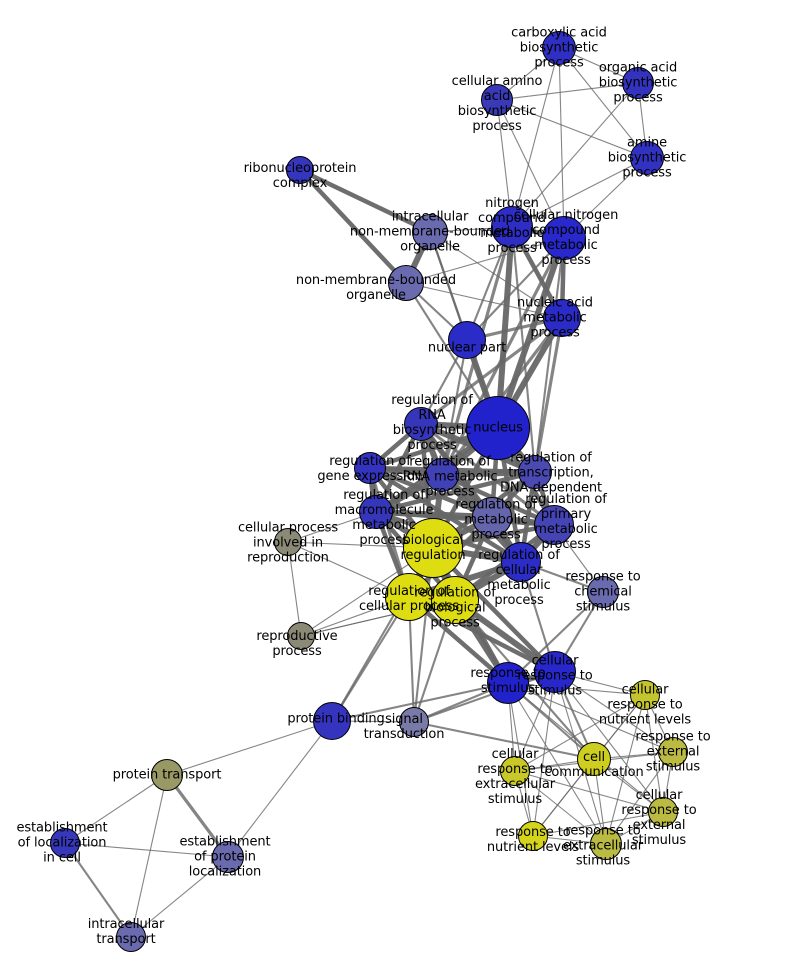 This screenshot has height=971, width=786. What do you see at coordinates (300, 170) in the screenshot?
I see `graph-node-ribonucleoprotein_complex` at bounding box center [300, 170].